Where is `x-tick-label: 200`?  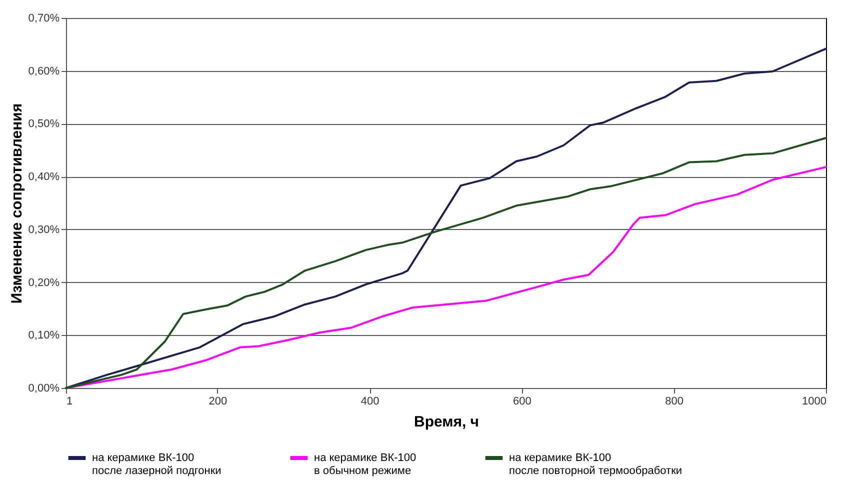 x-tick-label: 200 is located at coordinates (218, 402).